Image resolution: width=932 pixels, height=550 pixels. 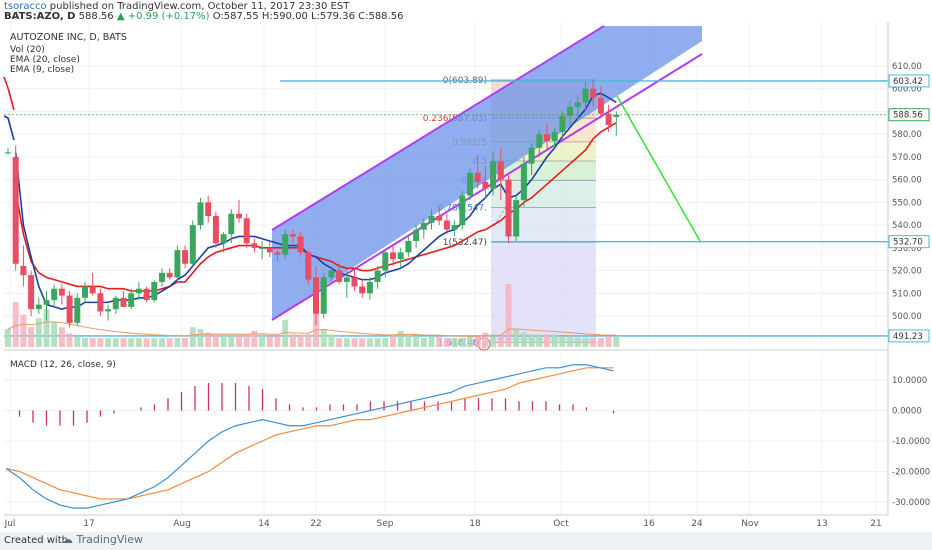 What do you see at coordinates (907, 181) in the screenshot?
I see `price-tick-label: 560.00` at bounding box center [907, 181].